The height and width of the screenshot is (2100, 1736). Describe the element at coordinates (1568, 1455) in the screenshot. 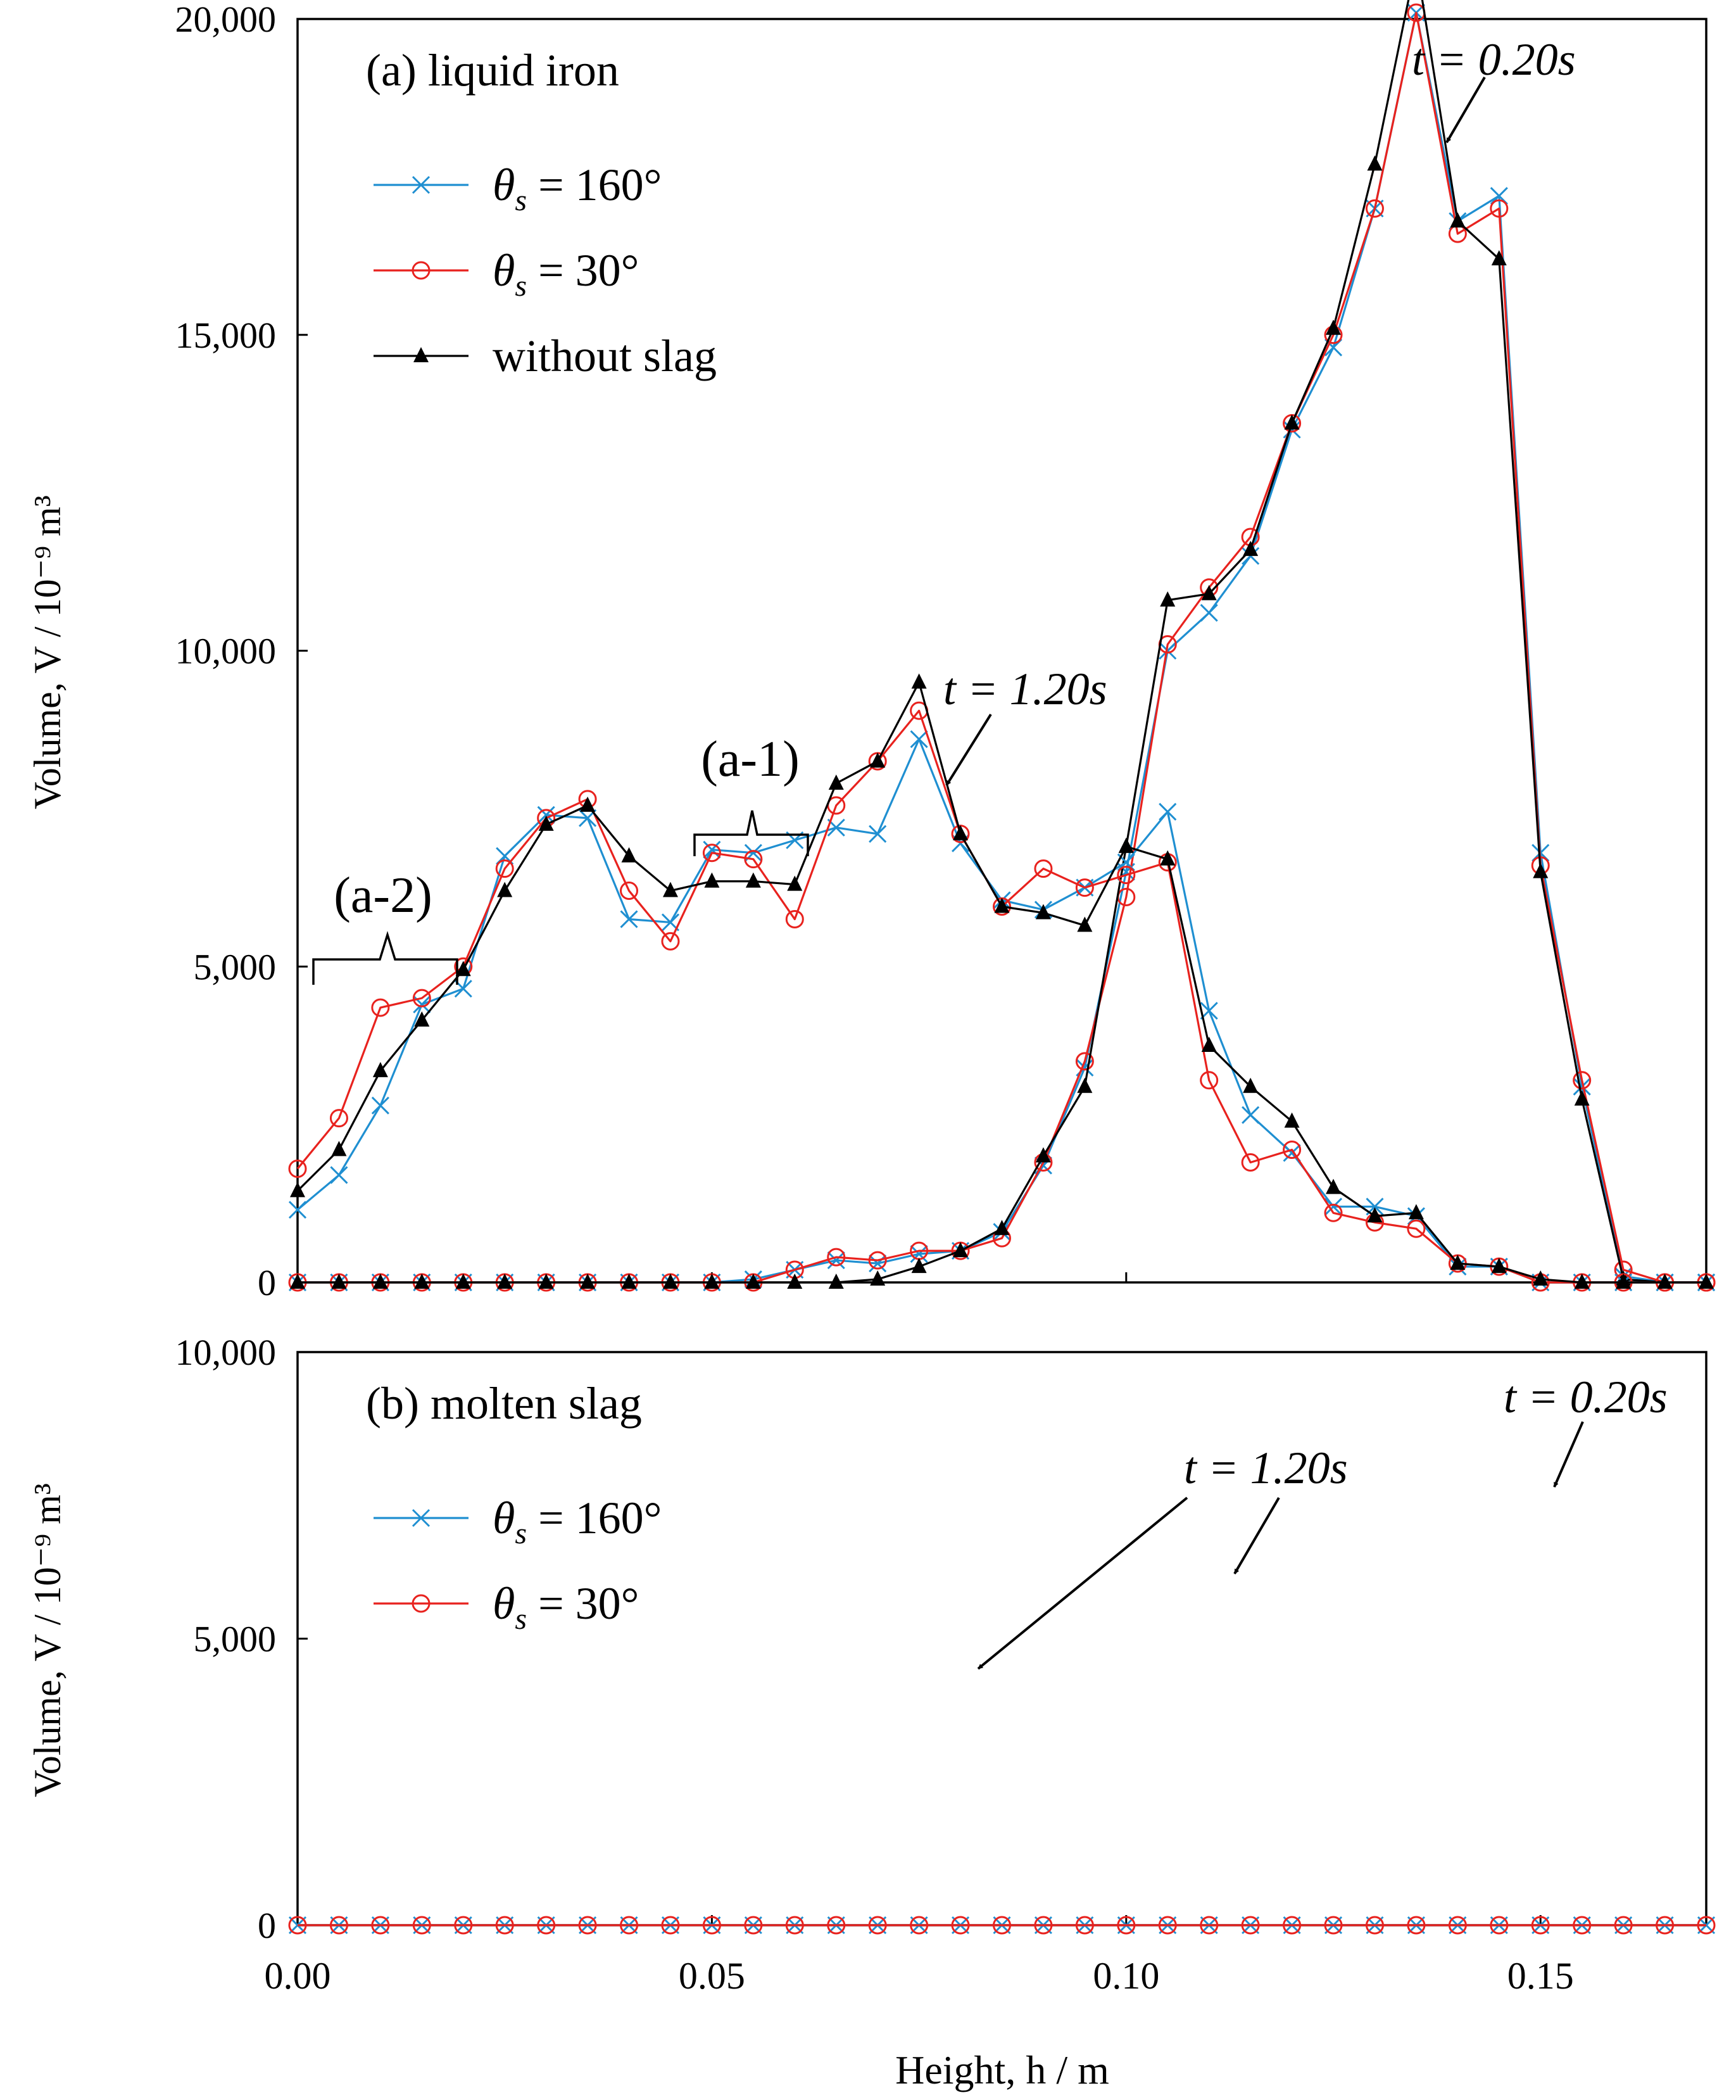

I see `arrow-t020-b` at that location.